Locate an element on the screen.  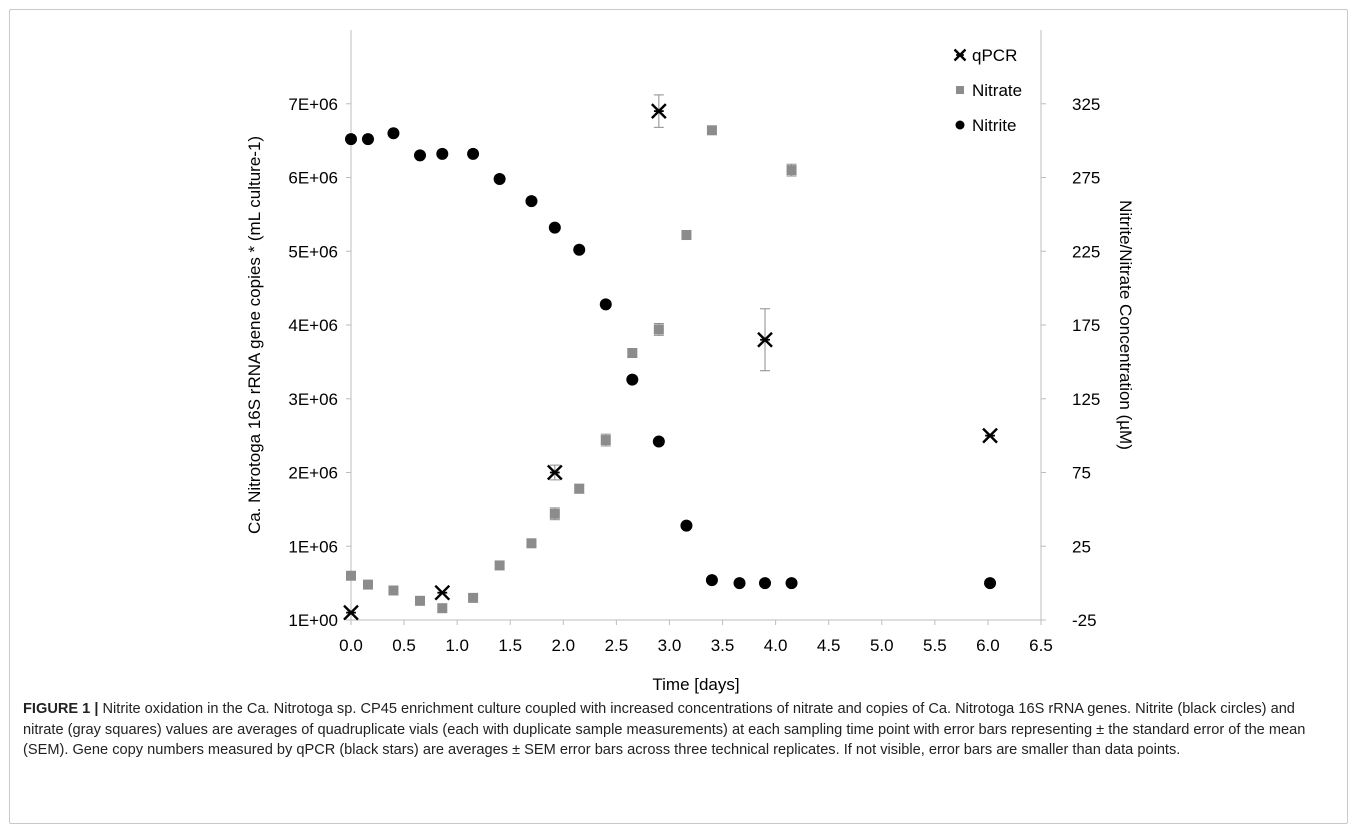
y-left-tick-label: 2E+06 is located at coordinates (313, 473).